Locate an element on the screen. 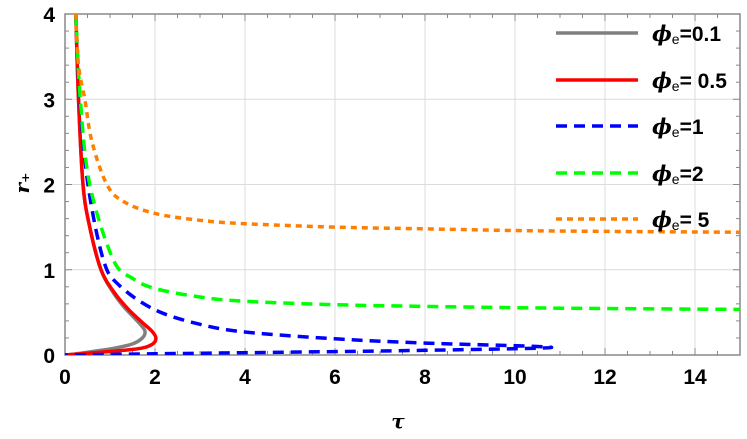 This screenshot has height=439, width=747. y-tick-label: 1 is located at coordinates (49, 271).